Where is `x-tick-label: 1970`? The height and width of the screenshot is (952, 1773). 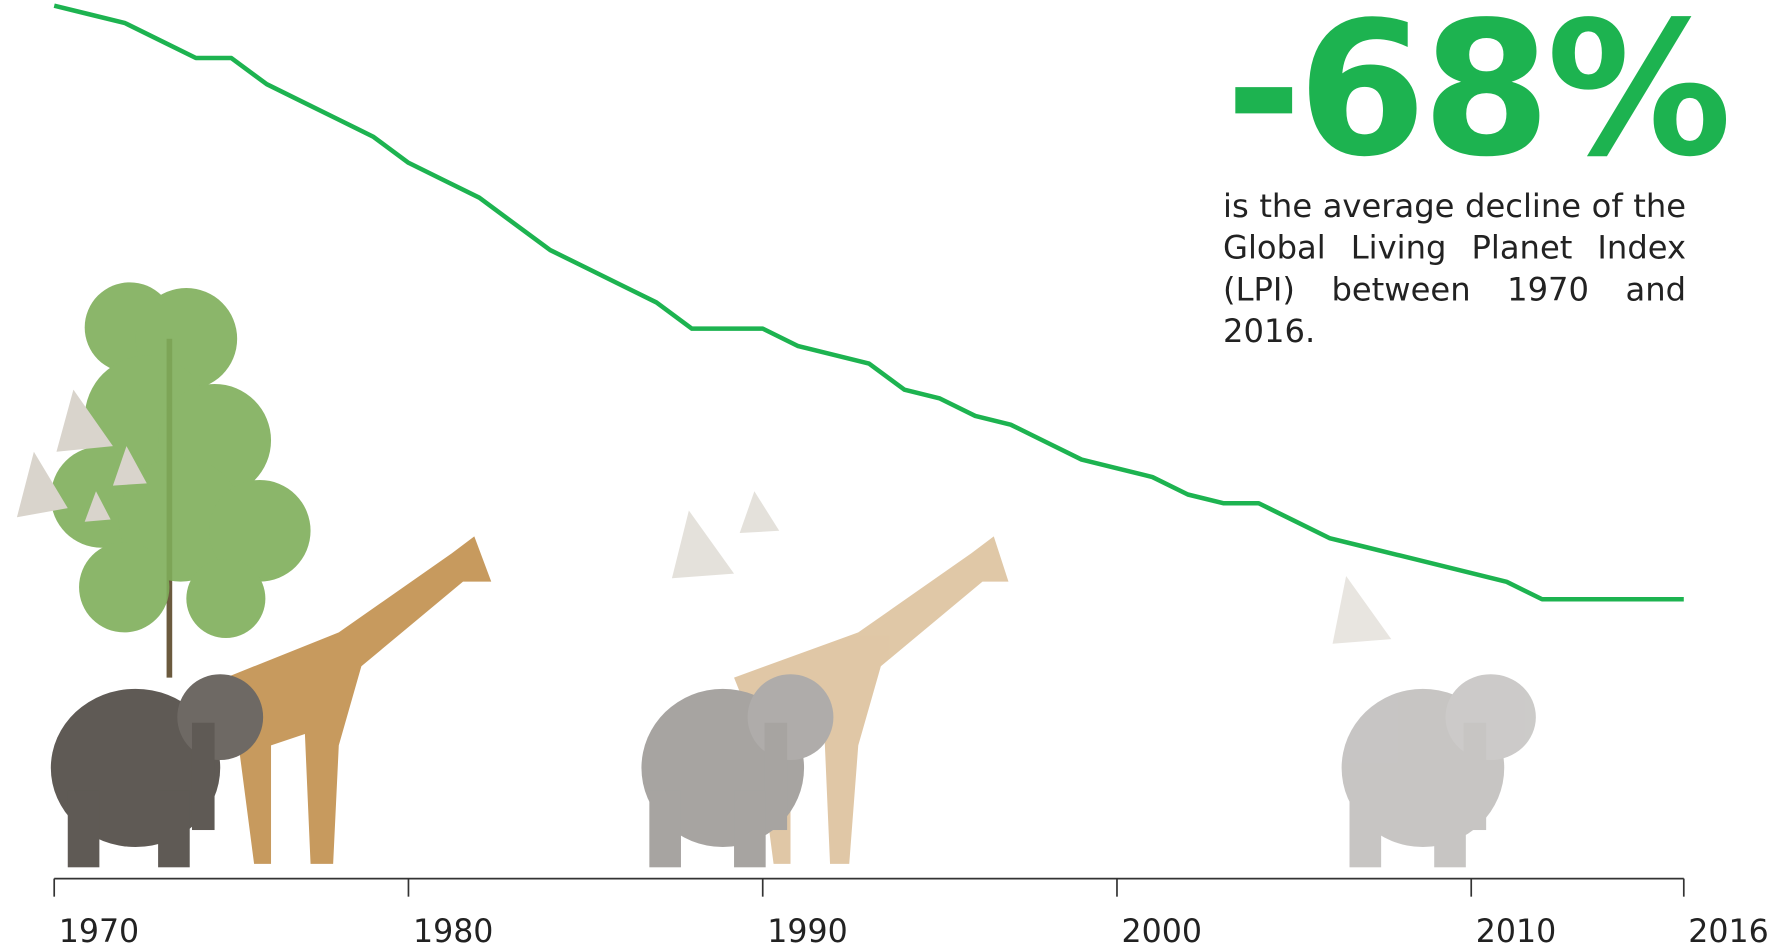 x-tick-label: 1970 is located at coordinates (99, 932).